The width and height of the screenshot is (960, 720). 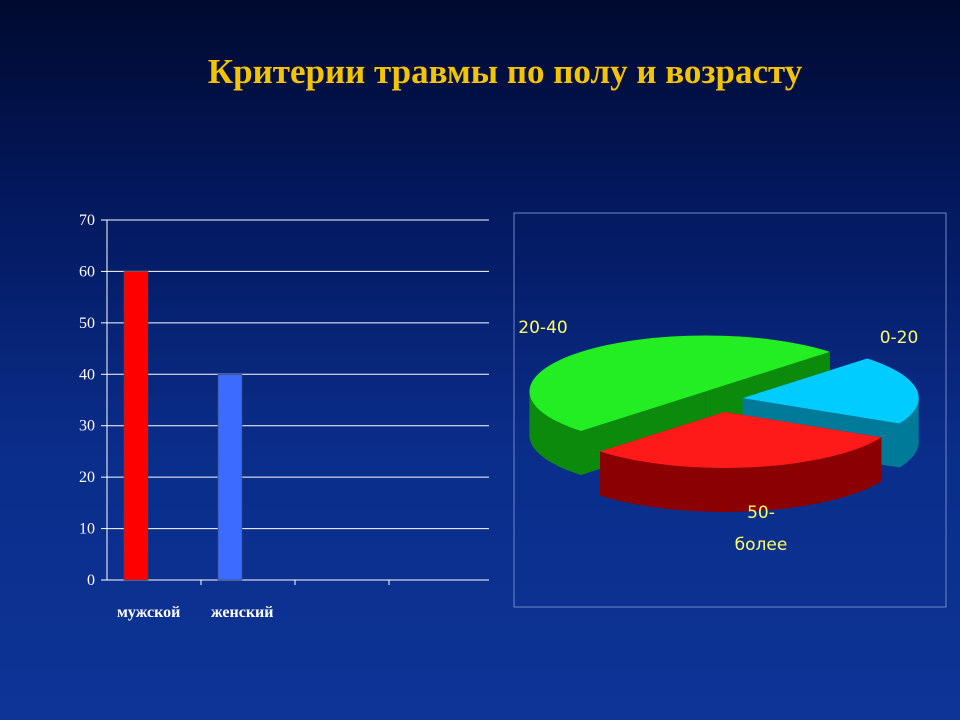 What do you see at coordinates (87, 477) in the screenshot?
I see `y-tick-label: 20` at bounding box center [87, 477].